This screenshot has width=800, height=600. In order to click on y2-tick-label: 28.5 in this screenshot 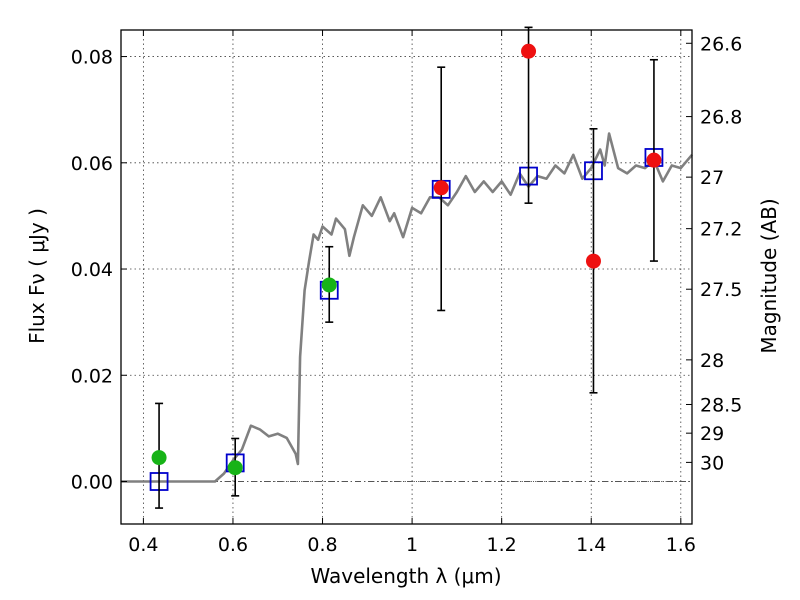, I will do `click(721, 405)`.